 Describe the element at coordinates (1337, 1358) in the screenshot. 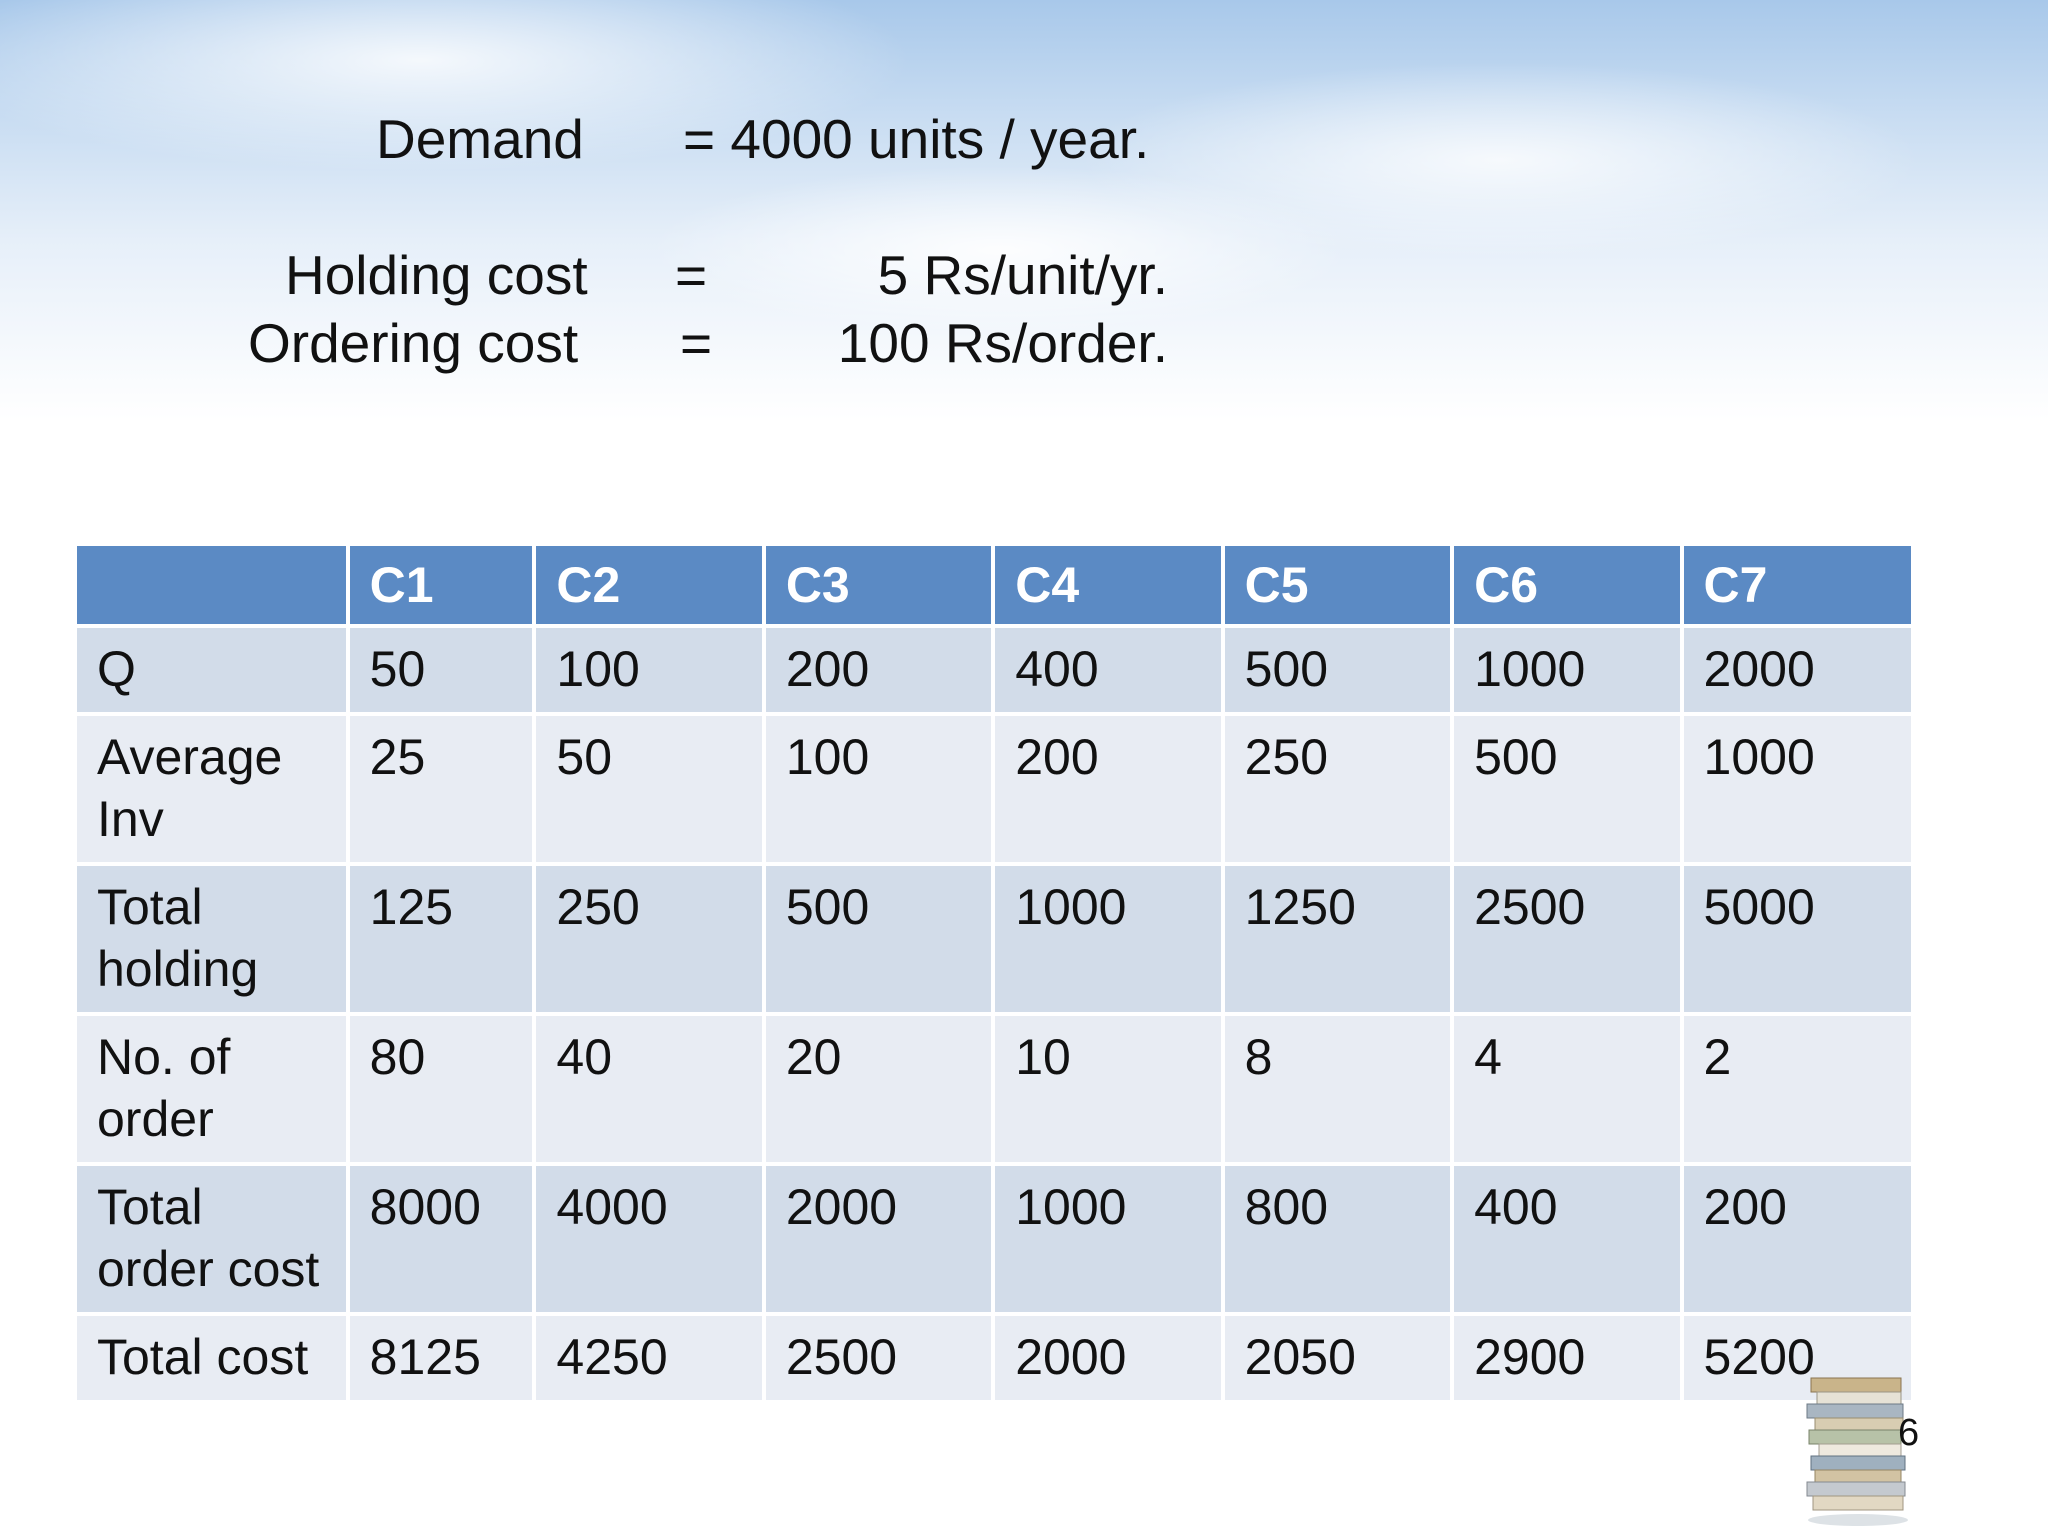

I see `table-cell: 2050` at that location.